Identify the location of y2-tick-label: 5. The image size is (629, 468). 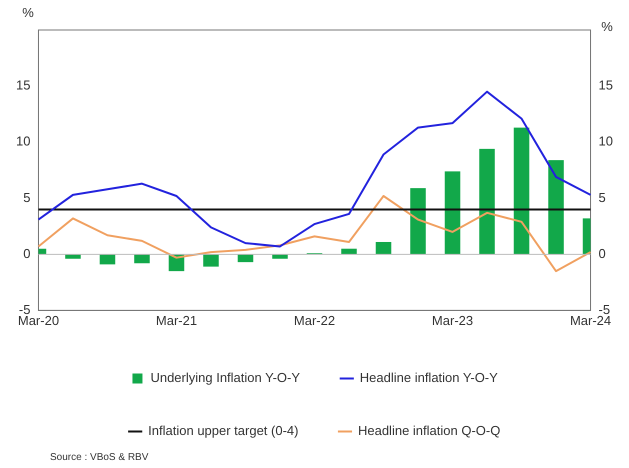
(602, 197).